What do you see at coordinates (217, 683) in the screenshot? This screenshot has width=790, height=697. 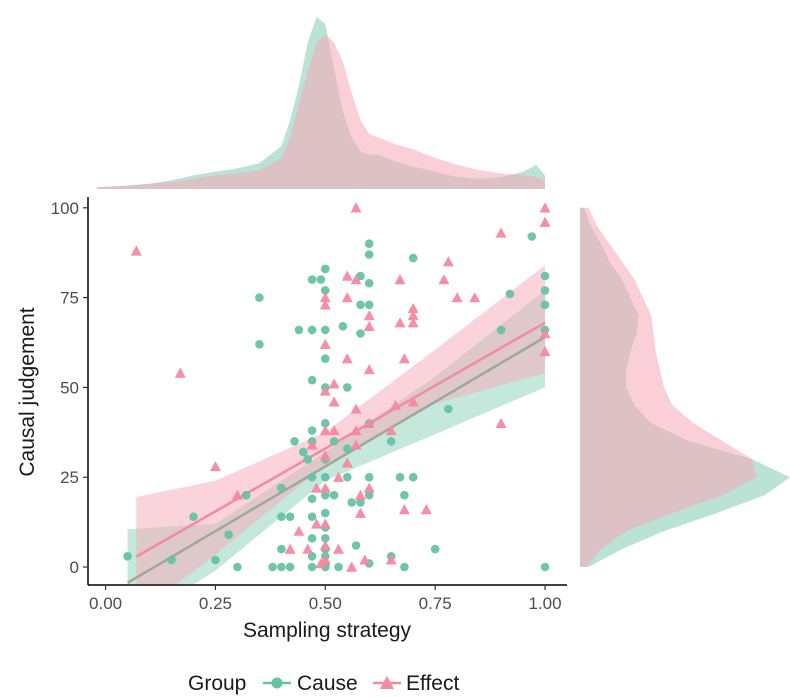 I see `legend-title: Group` at bounding box center [217, 683].